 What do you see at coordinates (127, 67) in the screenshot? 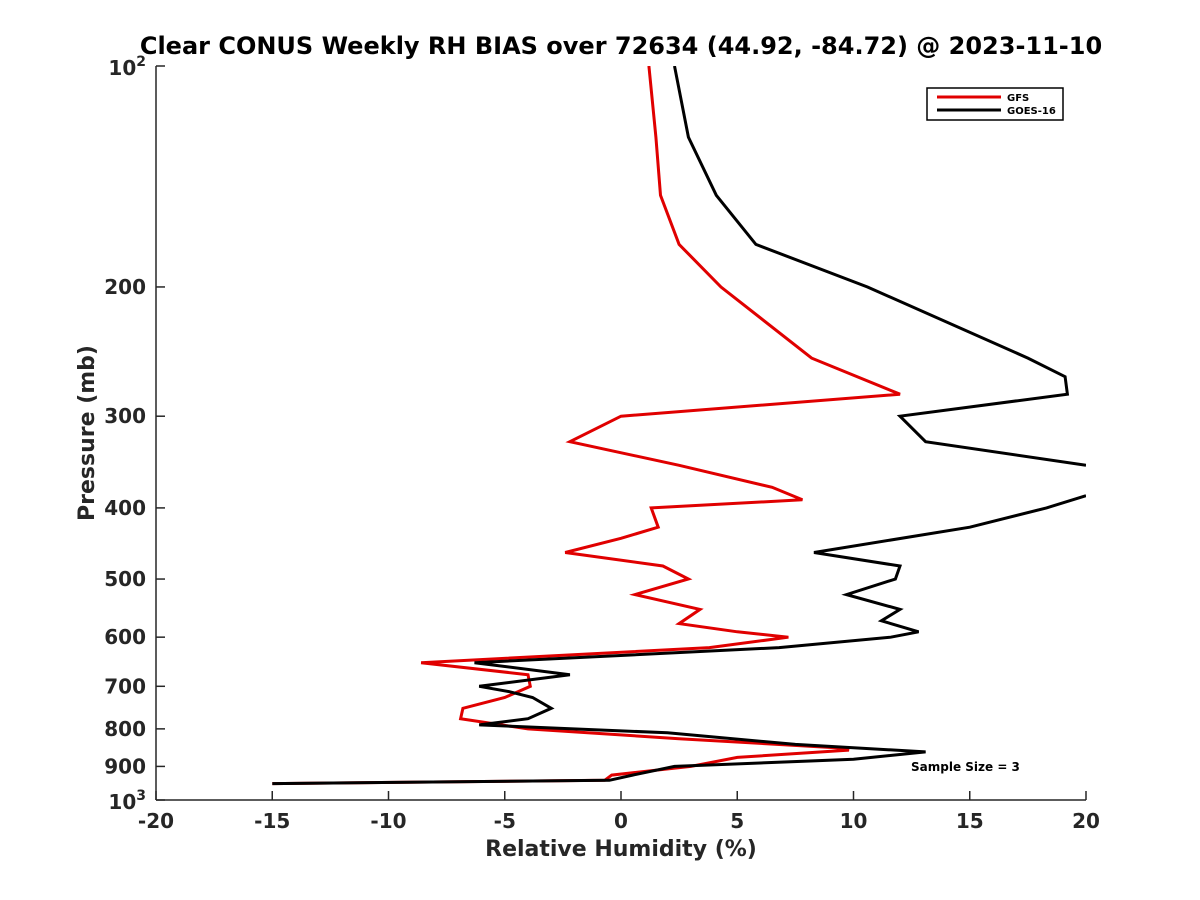
I see `y-tick-label: 10²` at bounding box center [127, 67].